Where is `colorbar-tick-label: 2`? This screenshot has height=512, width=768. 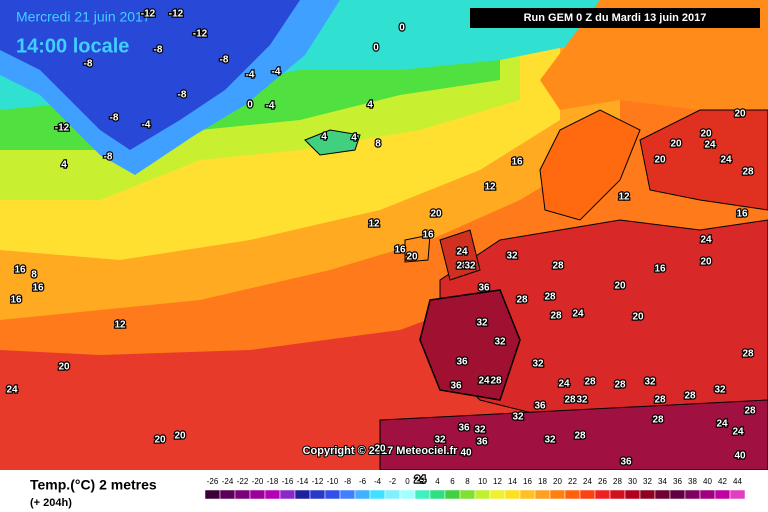 colorbar-tick-label: 2 is located at coordinates (422, 481).